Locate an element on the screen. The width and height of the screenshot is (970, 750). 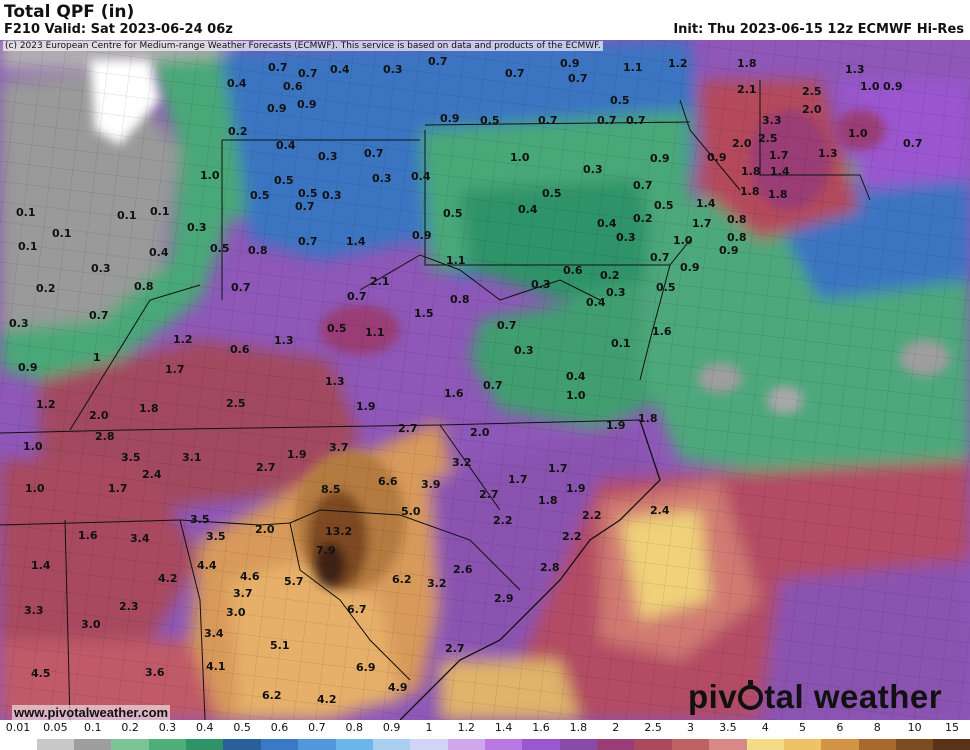
qpf-value-label: 2.1 is located at coordinates (380, 281).